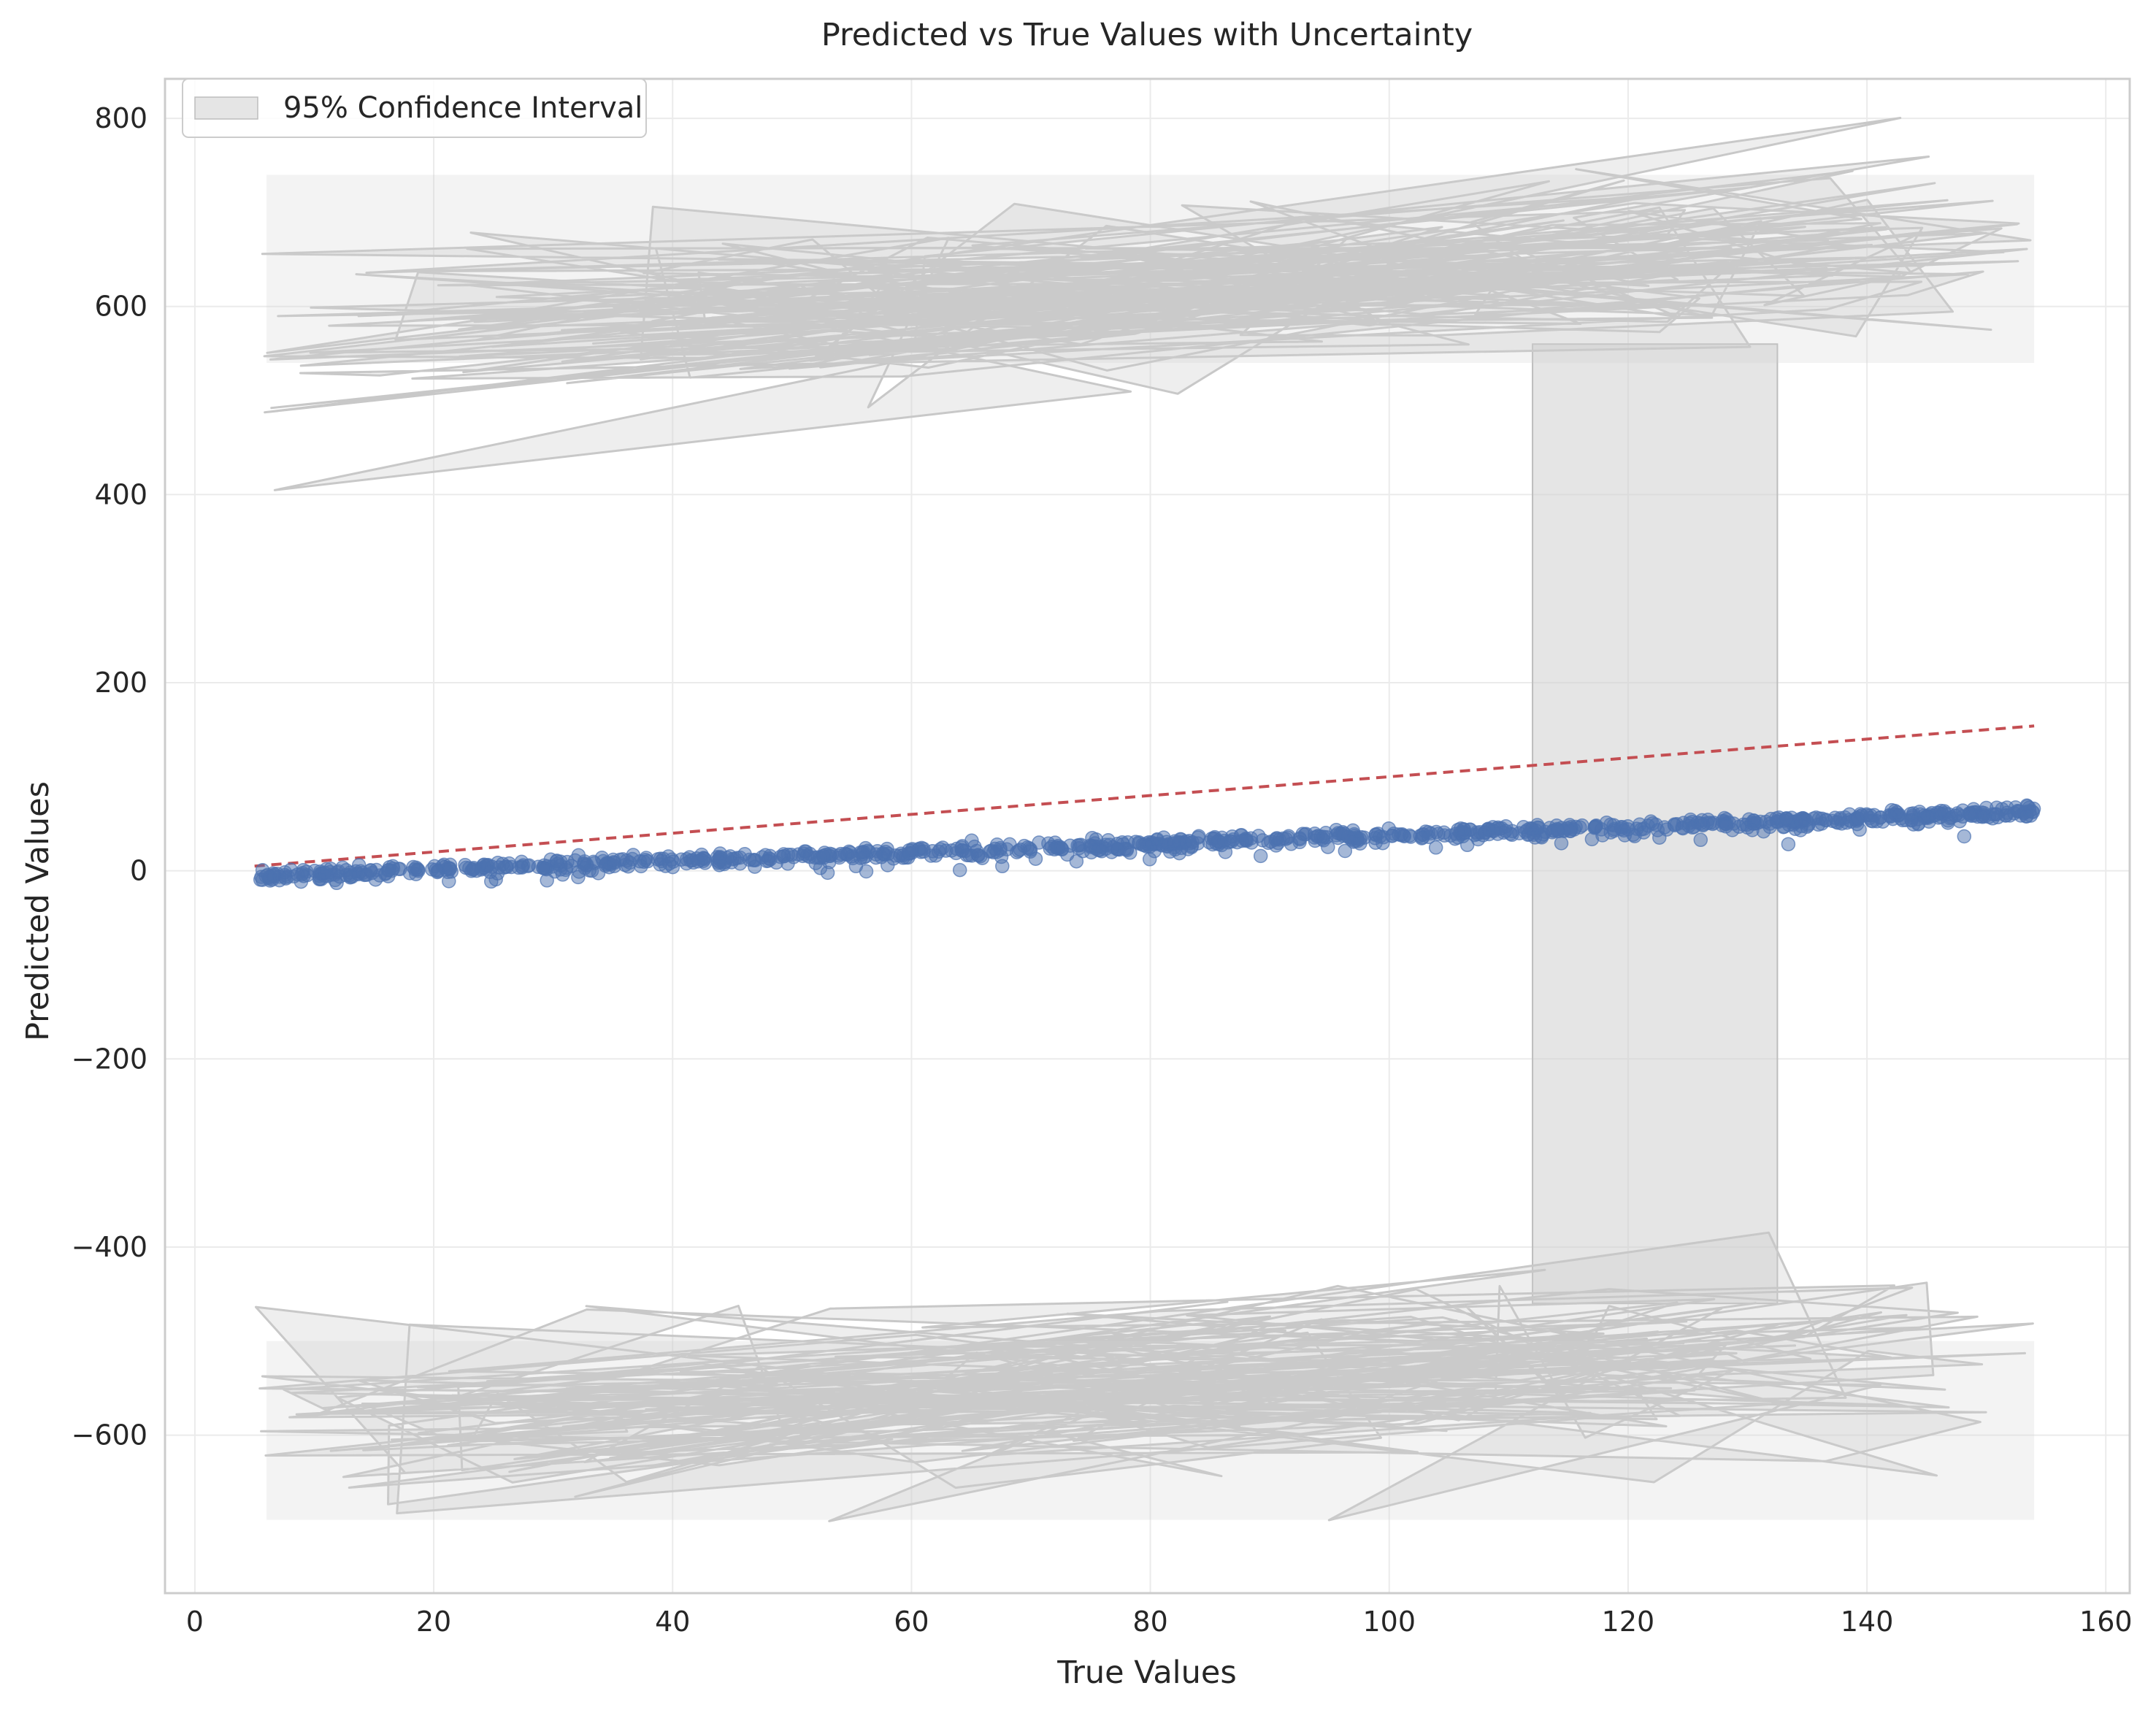 The width and height of the screenshot is (2156, 1718). I want to click on y-tick-label: 600, so click(120, 307).